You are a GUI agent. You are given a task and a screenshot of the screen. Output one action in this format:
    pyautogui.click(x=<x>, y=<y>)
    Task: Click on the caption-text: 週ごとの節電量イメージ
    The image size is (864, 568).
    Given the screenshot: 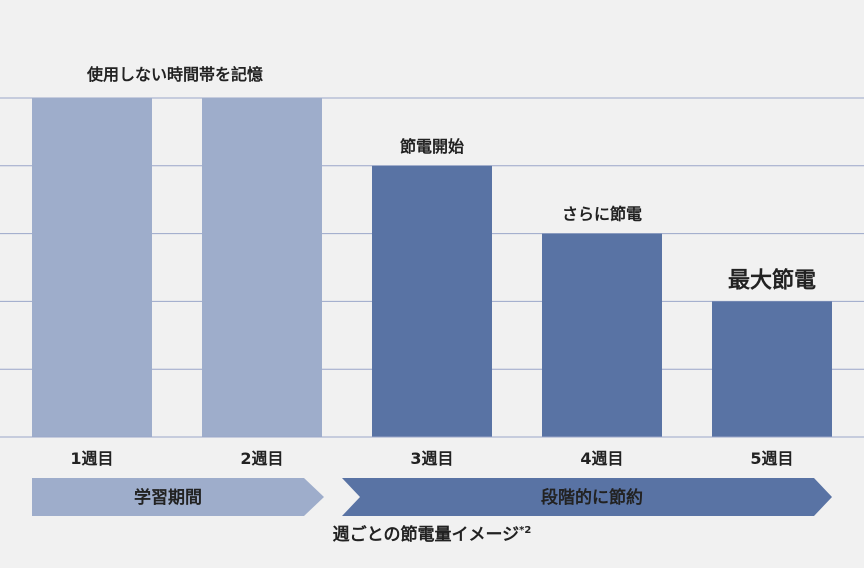 What is the action you would take?
    pyautogui.click(x=426, y=534)
    